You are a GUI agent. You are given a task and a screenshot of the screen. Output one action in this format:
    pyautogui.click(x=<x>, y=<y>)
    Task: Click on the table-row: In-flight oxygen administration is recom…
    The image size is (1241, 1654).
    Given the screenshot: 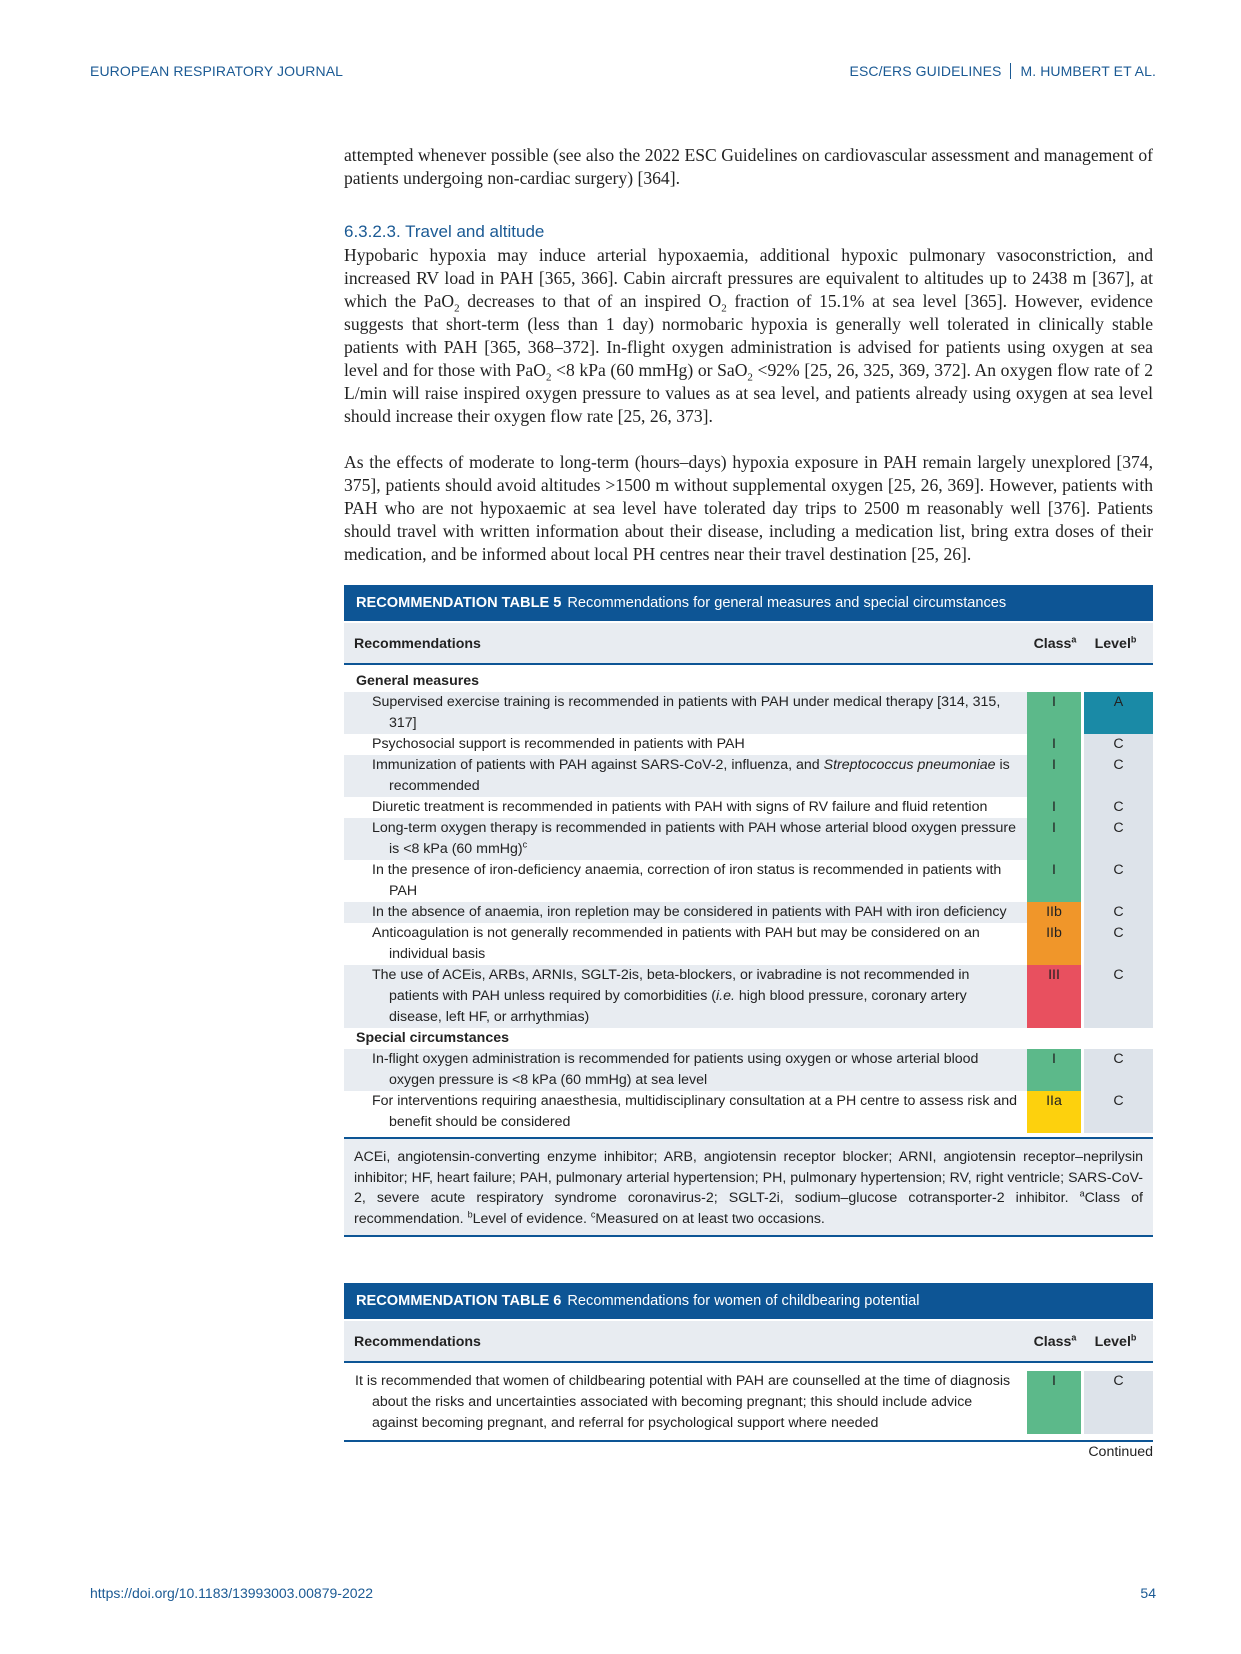 What is the action you would take?
    pyautogui.click(x=748, y=1070)
    